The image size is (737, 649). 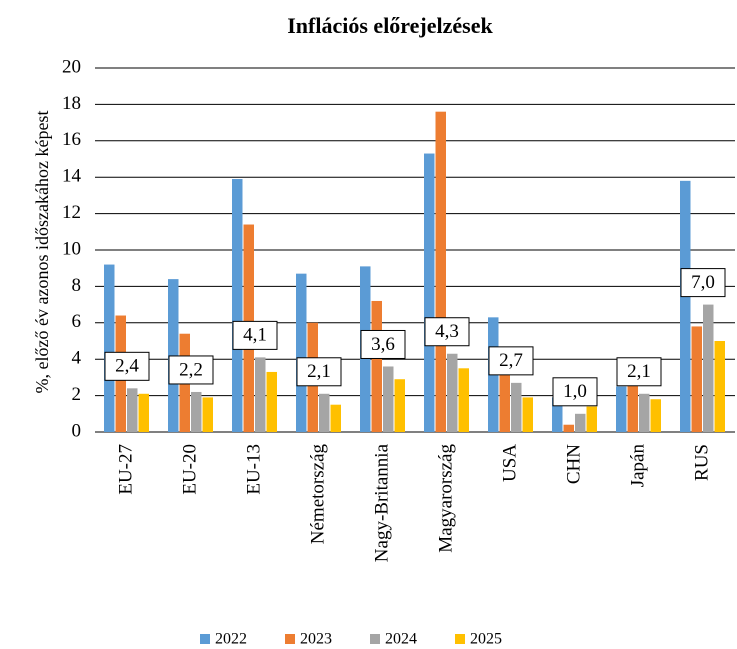 What do you see at coordinates (509, 463) in the screenshot?
I see `x-tick-label: USA` at bounding box center [509, 463].